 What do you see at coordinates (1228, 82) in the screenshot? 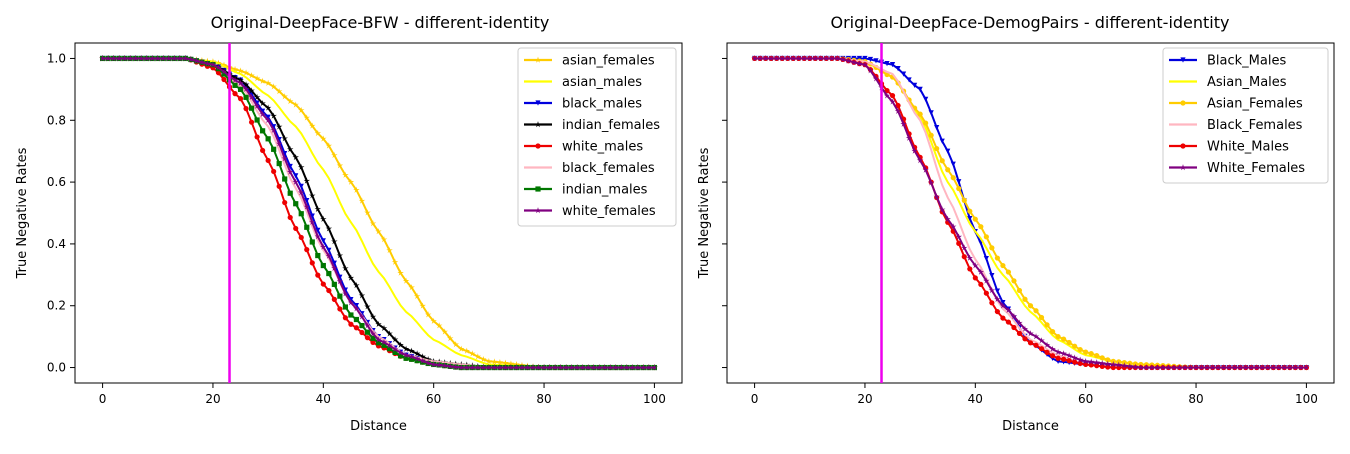
I see `legend-entry: Asian_Males` at bounding box center [1228, 82].